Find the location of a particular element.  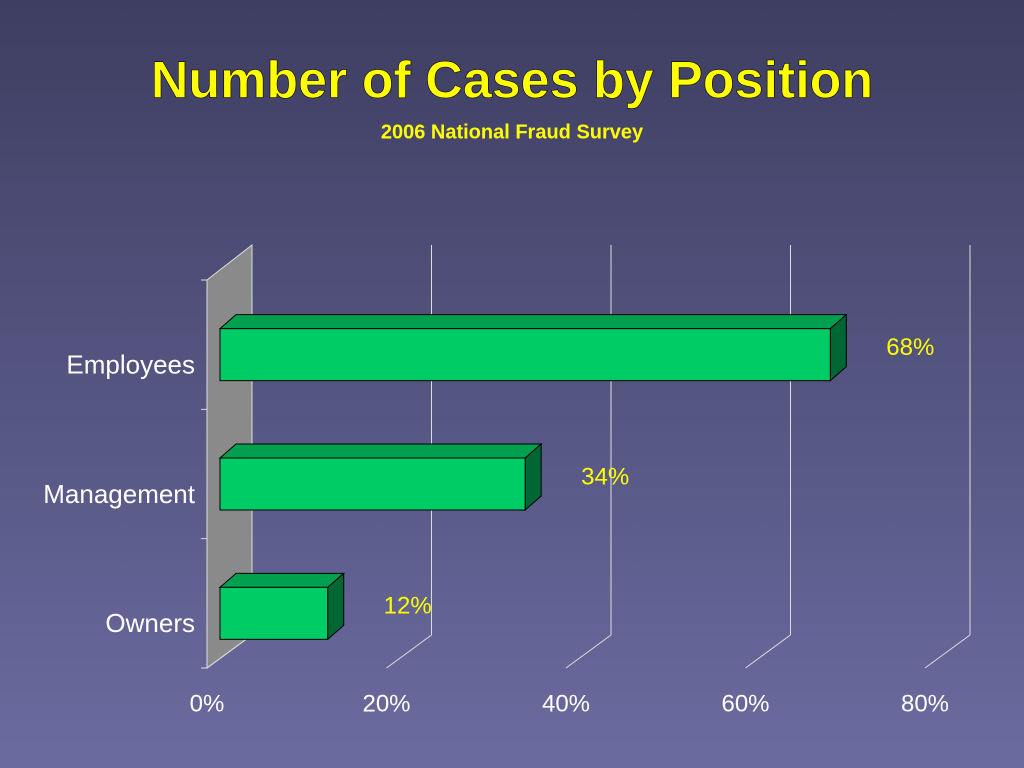

chart-title: Number of Cases by Position is located at coordinates (512, 81).